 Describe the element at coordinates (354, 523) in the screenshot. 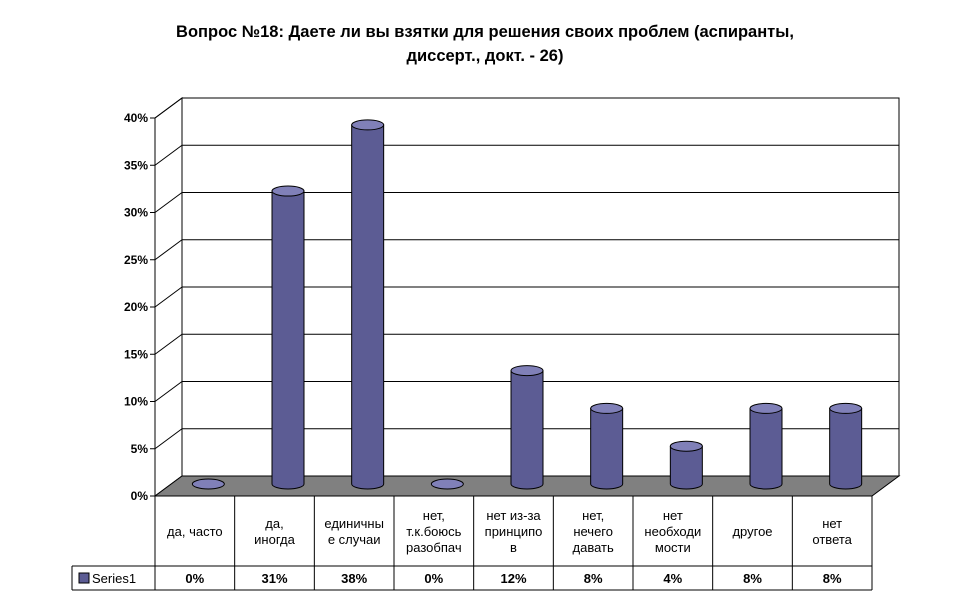

I see `category-label-line: единичны` at that location.